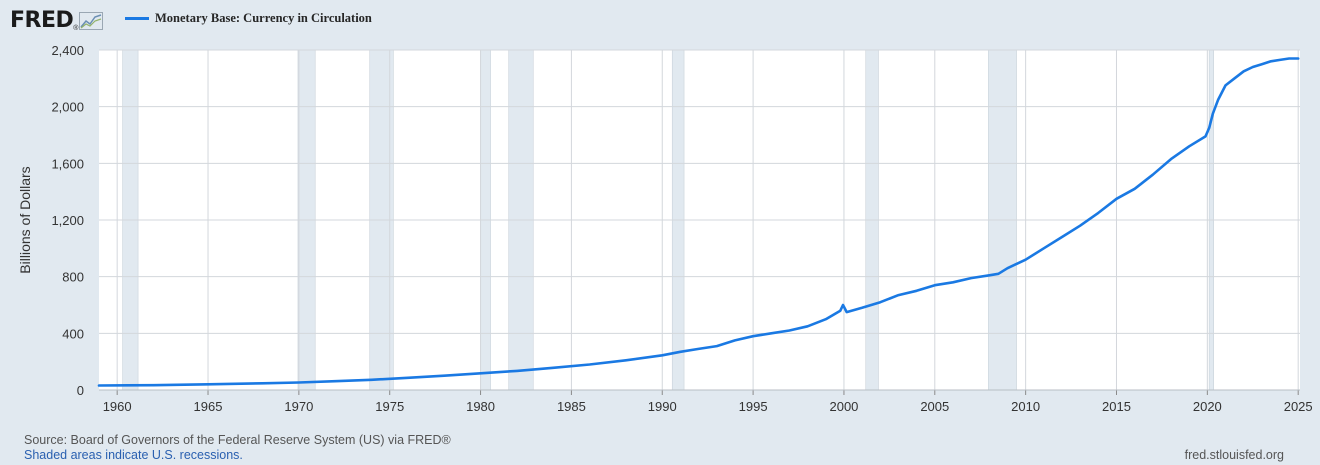 Image resolution: width=1320 pixels, height=465 pixels. I want to click on legend-label: Monetary Base: Currency in Circulation, so click(263, 18).